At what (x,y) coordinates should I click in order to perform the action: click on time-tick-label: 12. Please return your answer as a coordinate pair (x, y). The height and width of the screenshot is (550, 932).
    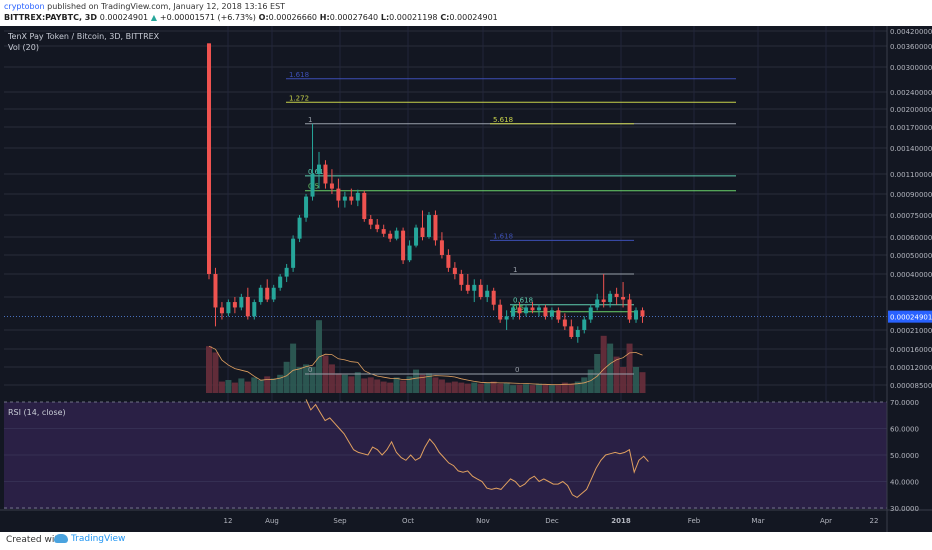
    Looking at the image, I should click on (228, 521).